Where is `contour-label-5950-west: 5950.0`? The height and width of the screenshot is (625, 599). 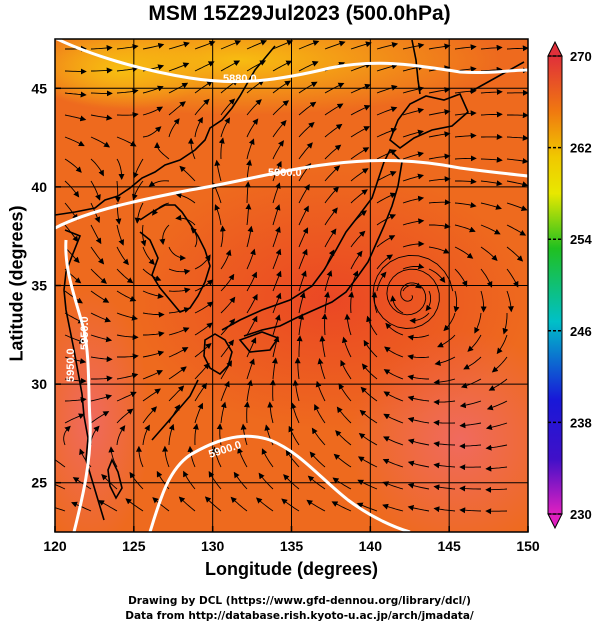 contour-label-5950-west: 5950.0 is located at coordinates (85, 333).